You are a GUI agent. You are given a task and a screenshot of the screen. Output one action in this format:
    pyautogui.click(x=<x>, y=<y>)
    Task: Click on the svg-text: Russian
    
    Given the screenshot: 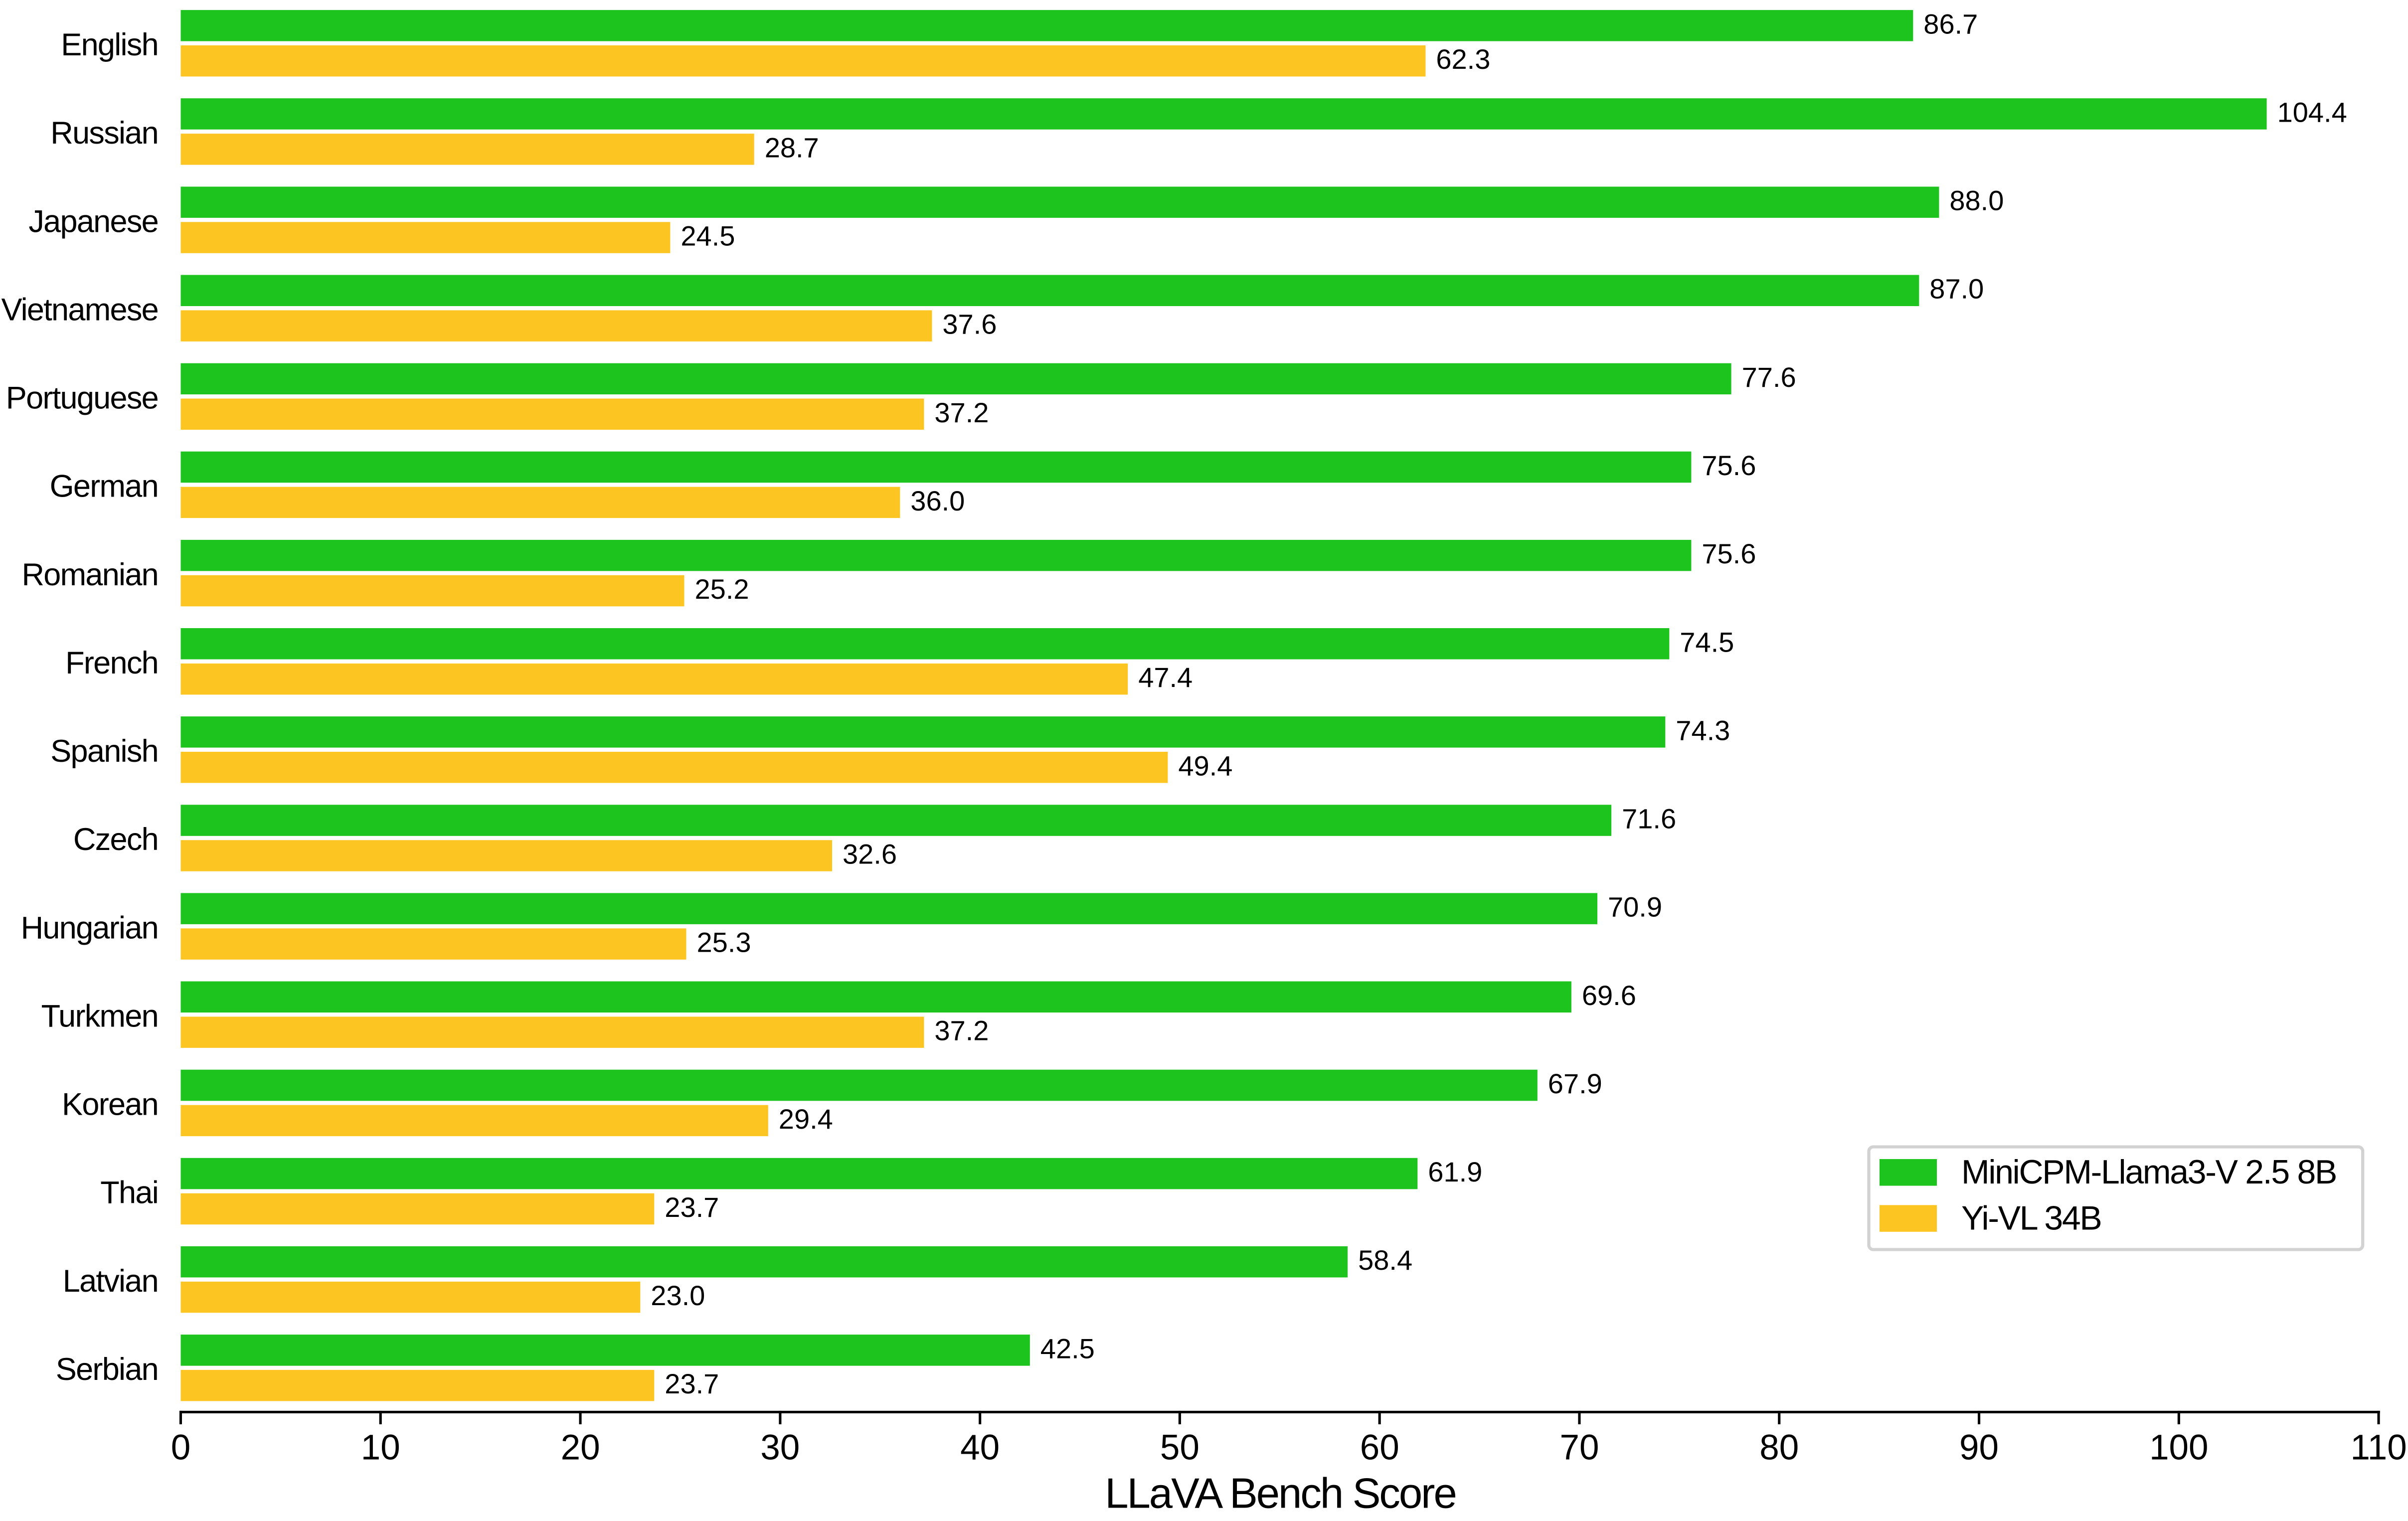 What is the action you would take?
    pyautogui.click(x=104, y=133)
    